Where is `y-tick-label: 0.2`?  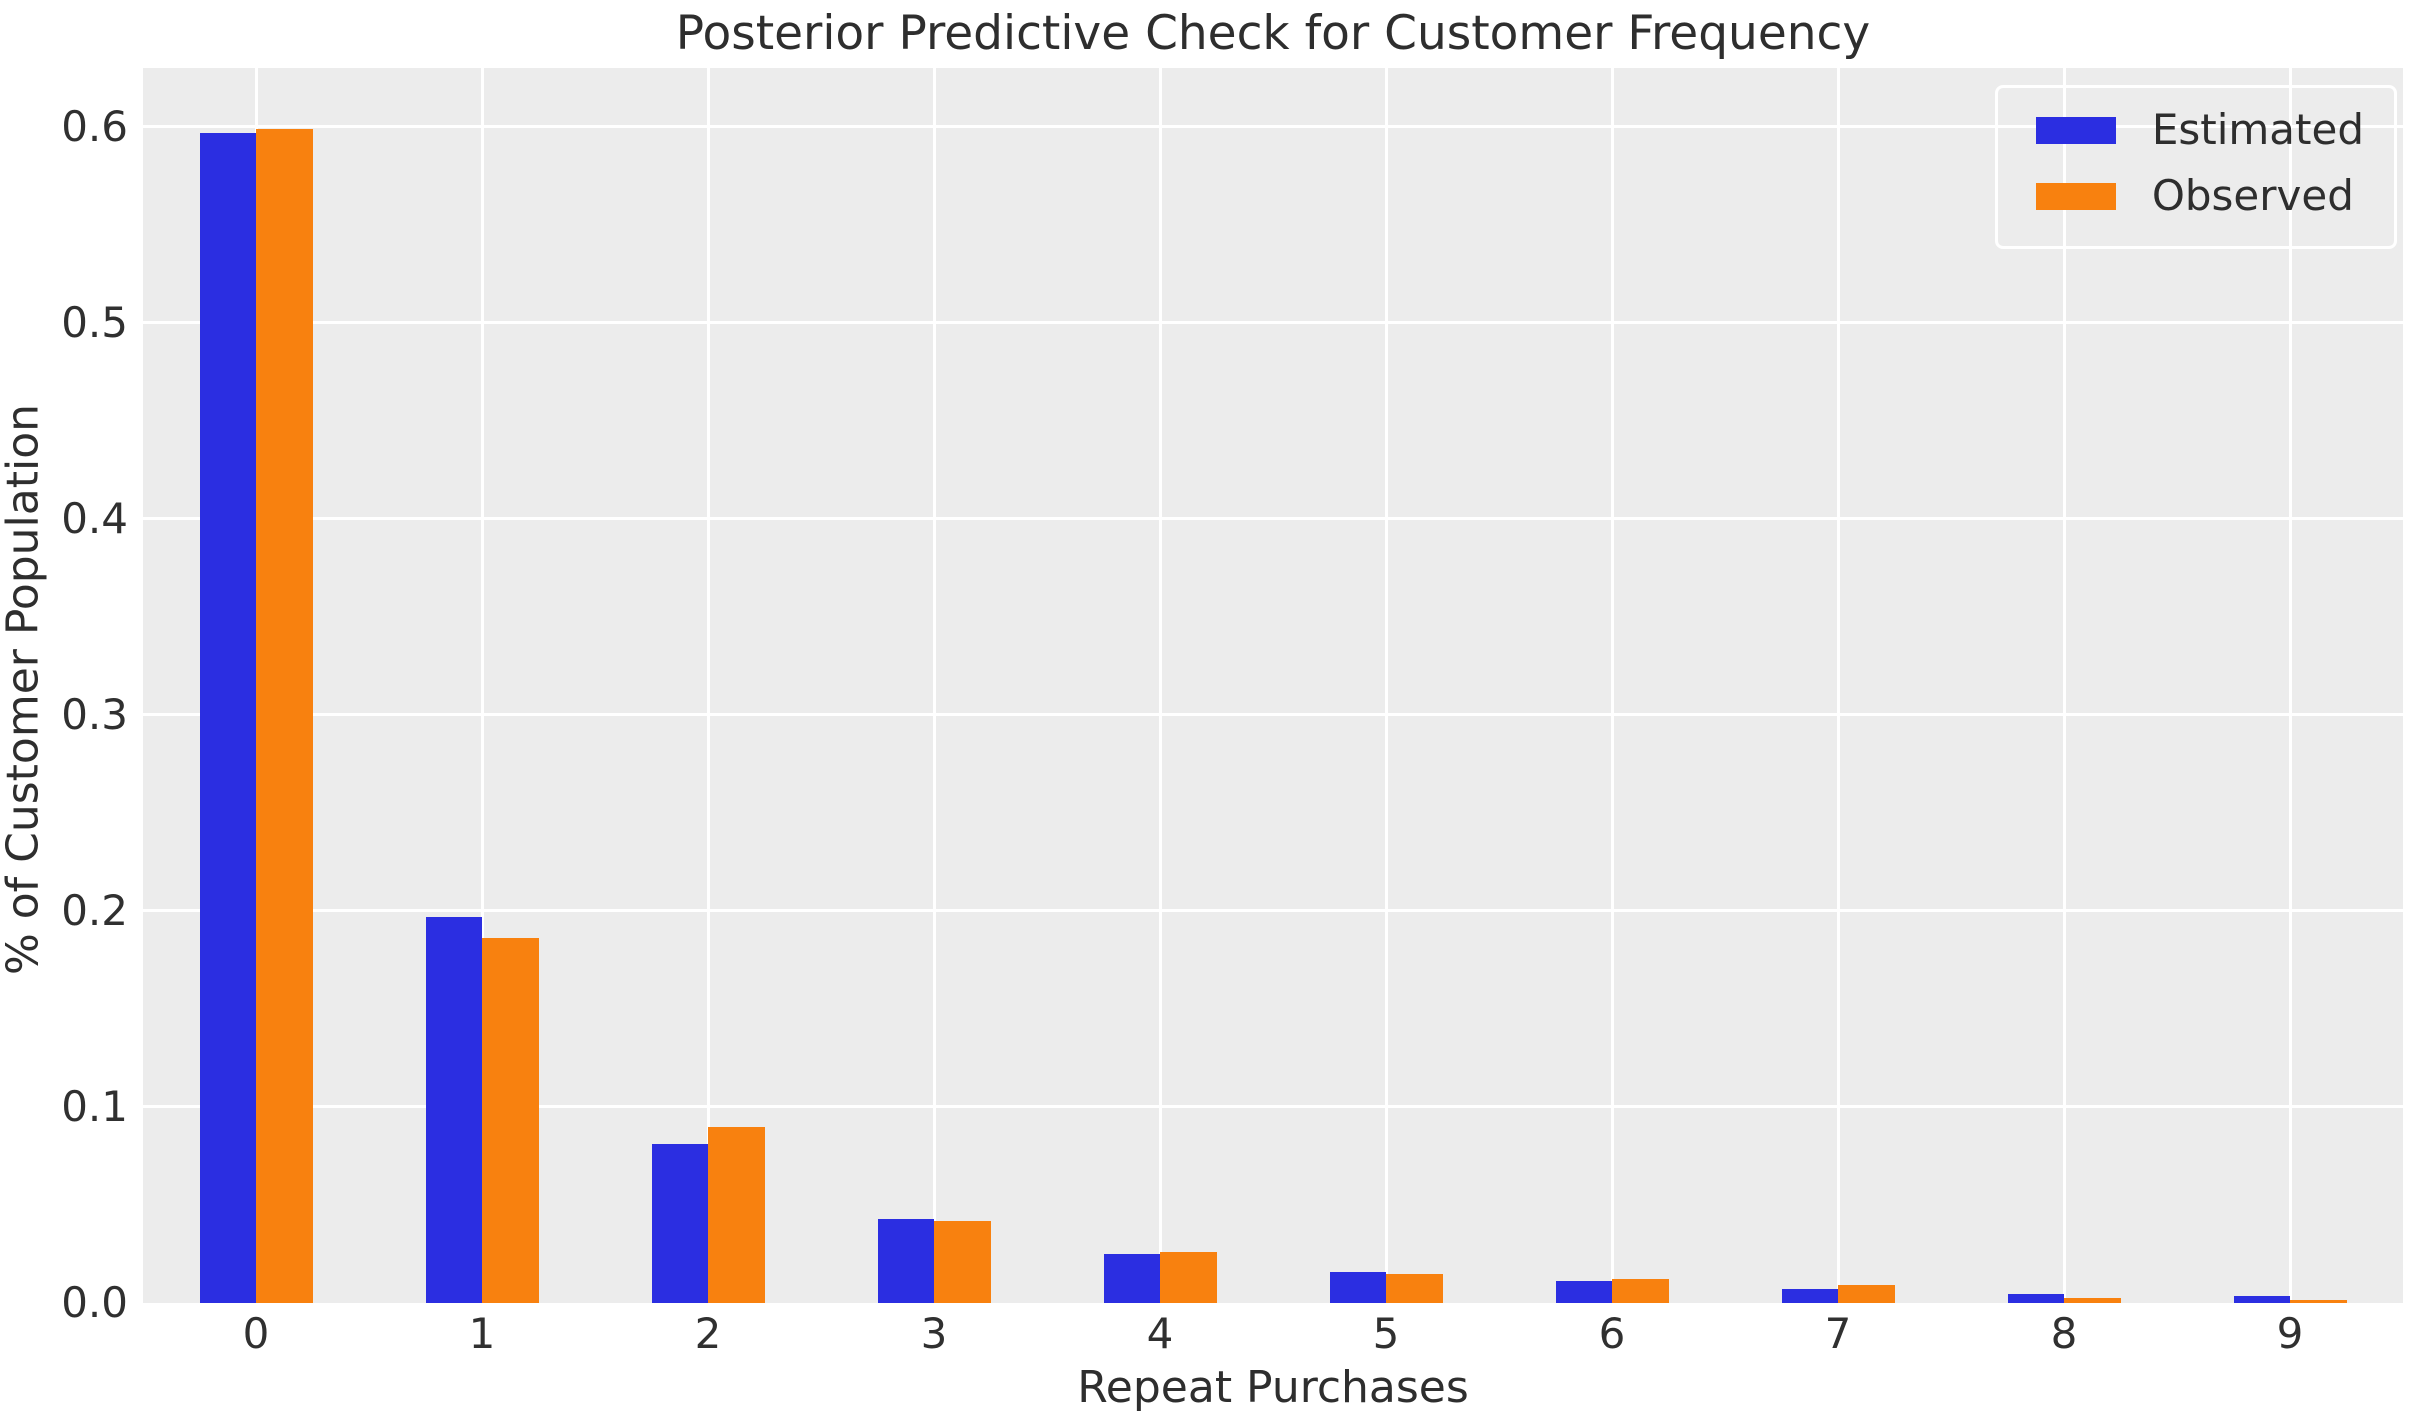 y-tick-label: 0.2 is located at coordinates (94, 910).